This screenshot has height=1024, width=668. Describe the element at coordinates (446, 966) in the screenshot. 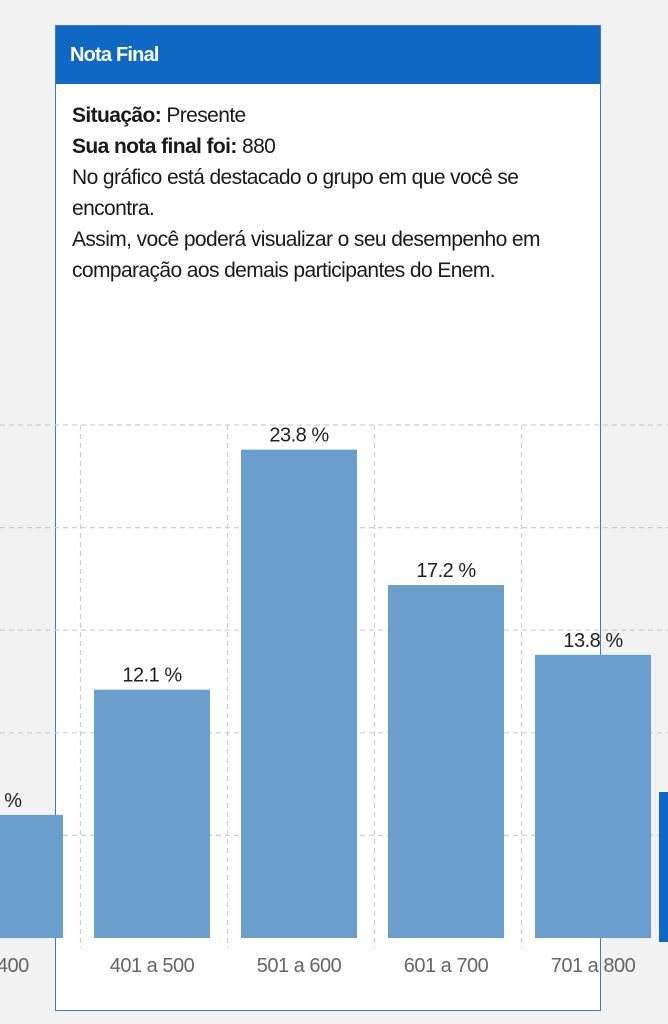

I see `x-tick-label-4: 601 a 700` at that location.